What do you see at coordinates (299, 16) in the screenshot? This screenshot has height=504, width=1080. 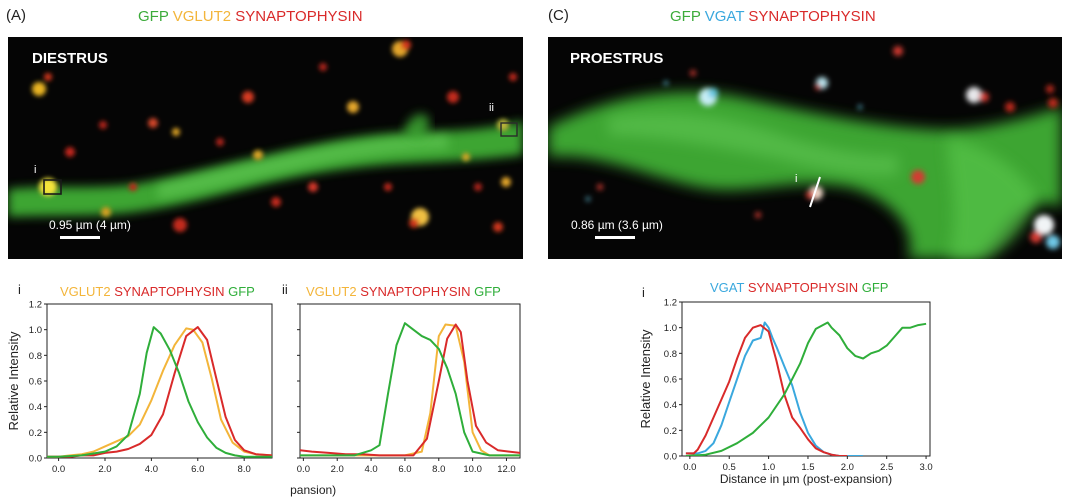 I see `panel-a-title-synaptophysin: SYNAPTOPHYSIN` at bounding box center [299, 16].